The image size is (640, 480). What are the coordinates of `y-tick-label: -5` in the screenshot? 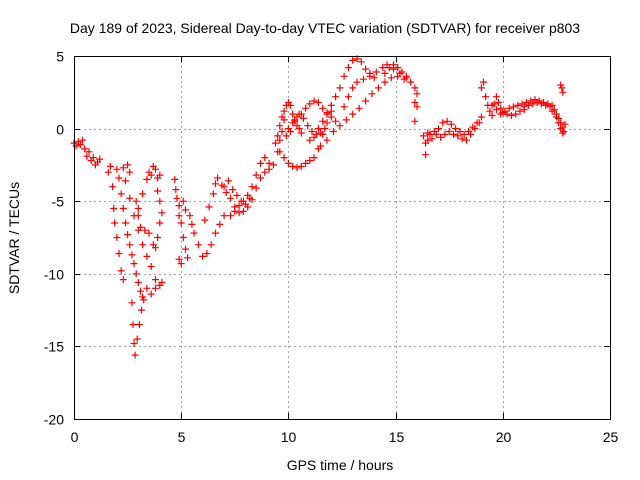 It's located at (58, 202).